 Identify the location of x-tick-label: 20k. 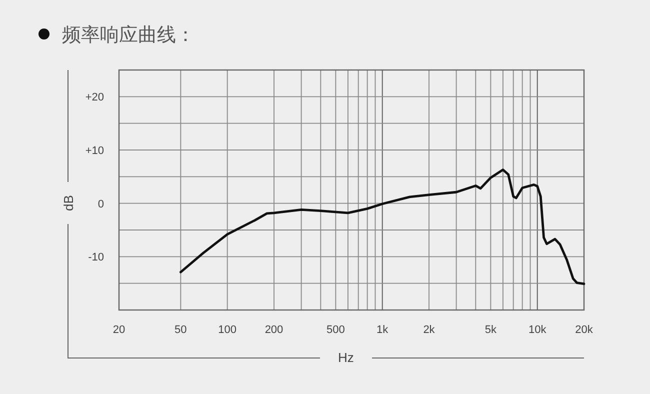
(584, 330).